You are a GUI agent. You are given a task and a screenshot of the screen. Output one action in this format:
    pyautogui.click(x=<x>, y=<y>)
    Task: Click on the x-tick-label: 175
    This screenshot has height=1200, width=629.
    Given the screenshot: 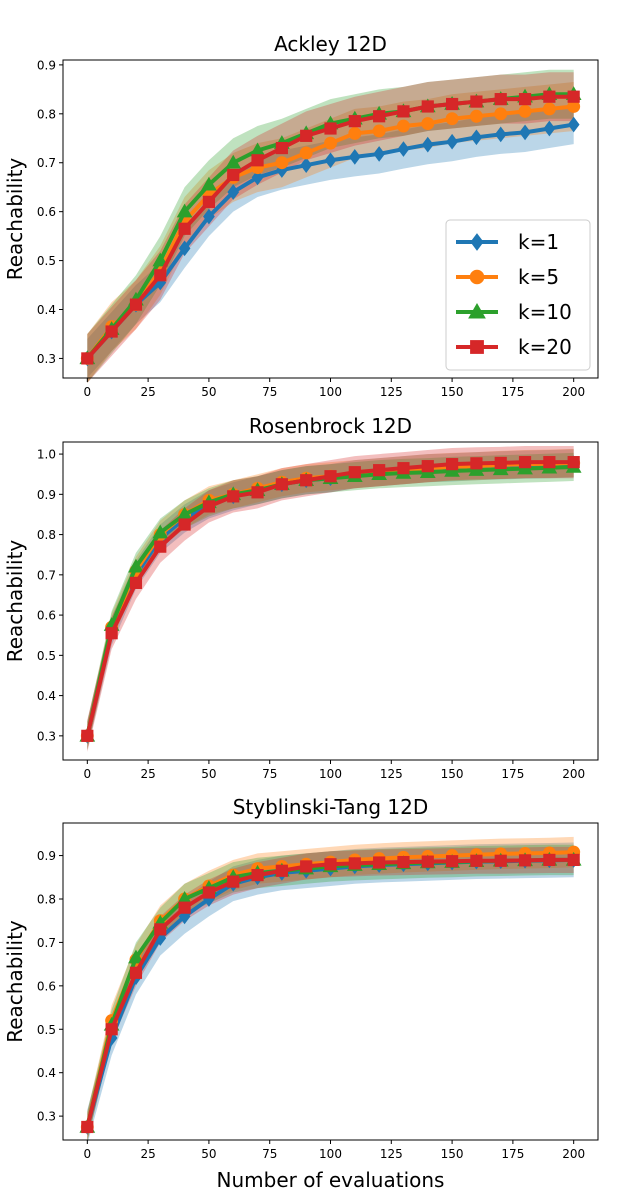 What is the action you would take?
    pyautogui.click(x=512, y=392)
    